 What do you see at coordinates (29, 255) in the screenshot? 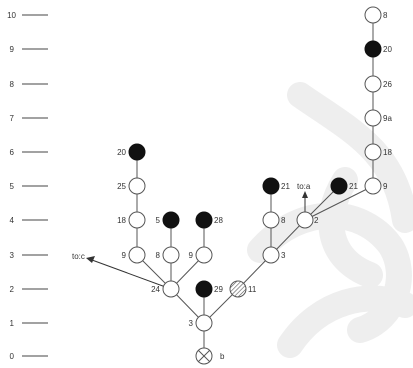
I see `axis-tick-3: 3` at bounding box center [29, 255].